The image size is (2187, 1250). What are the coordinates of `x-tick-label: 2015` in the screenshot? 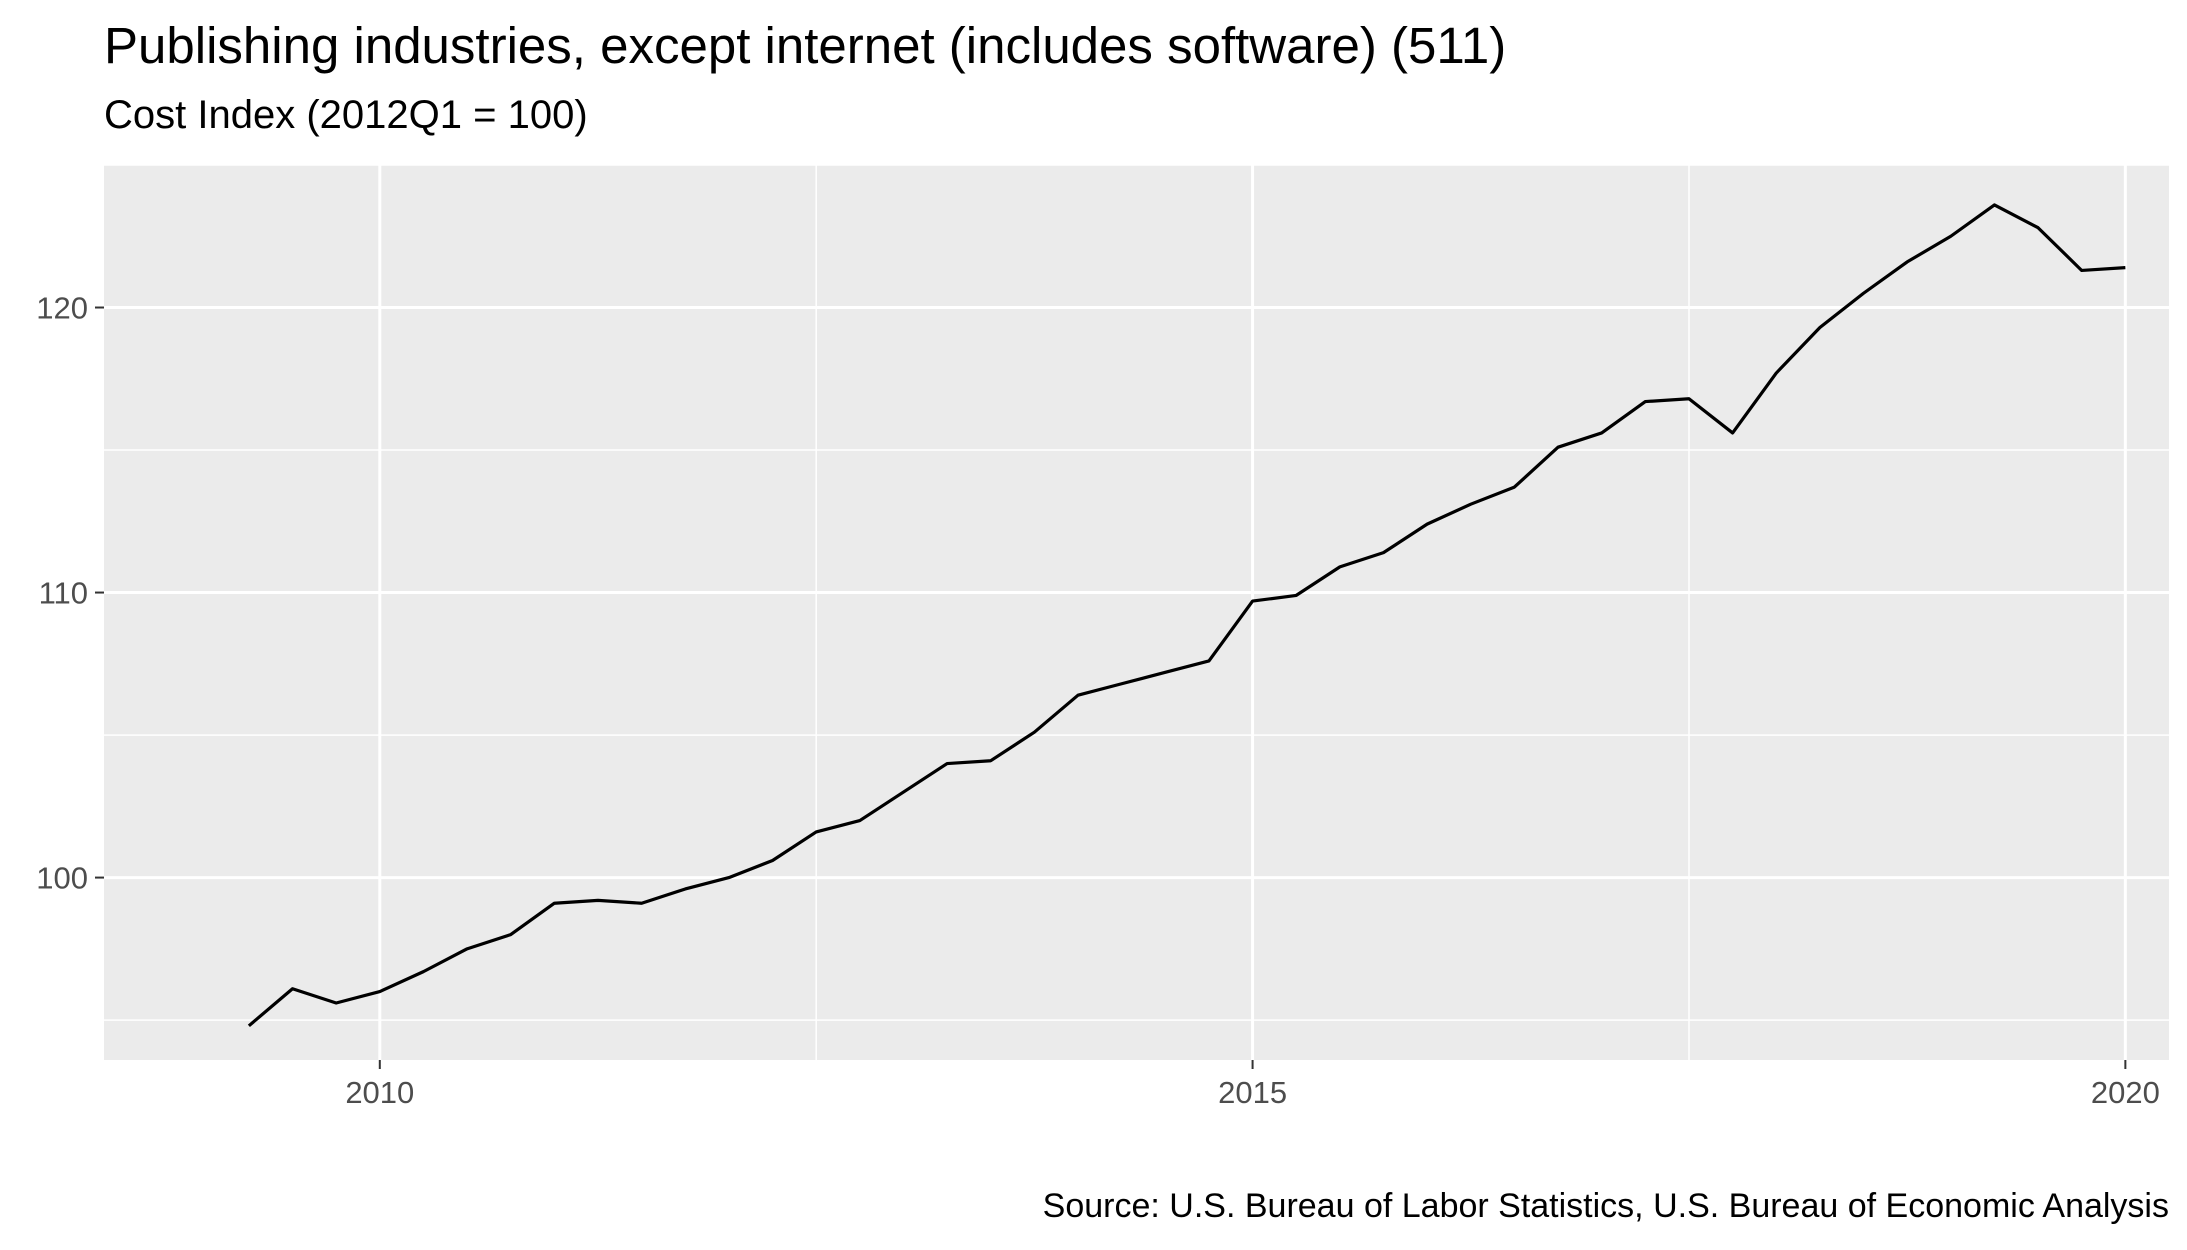 It's located at (1252, 1092).